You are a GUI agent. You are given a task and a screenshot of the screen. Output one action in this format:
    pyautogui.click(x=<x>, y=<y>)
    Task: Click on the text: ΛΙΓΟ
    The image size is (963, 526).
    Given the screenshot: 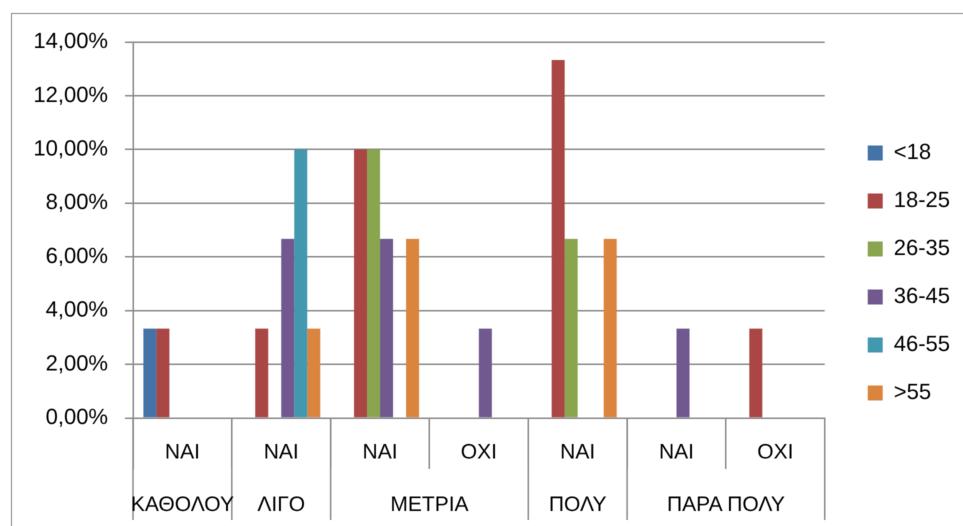 What is the action you would take?
    pyautogui.click(x=281, y=504)
    